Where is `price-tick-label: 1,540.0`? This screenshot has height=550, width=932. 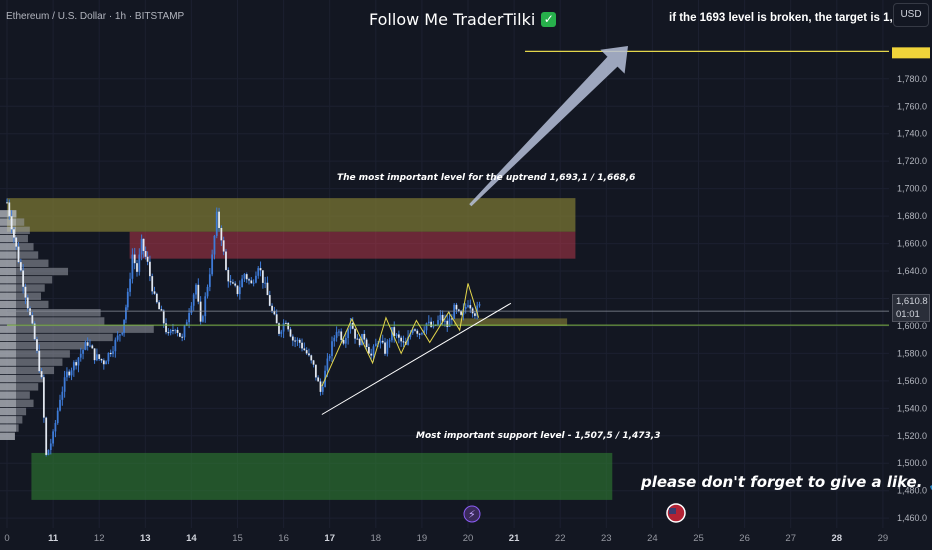 price-tick-label: 1,540.0 is located at coordinates (912, 408).